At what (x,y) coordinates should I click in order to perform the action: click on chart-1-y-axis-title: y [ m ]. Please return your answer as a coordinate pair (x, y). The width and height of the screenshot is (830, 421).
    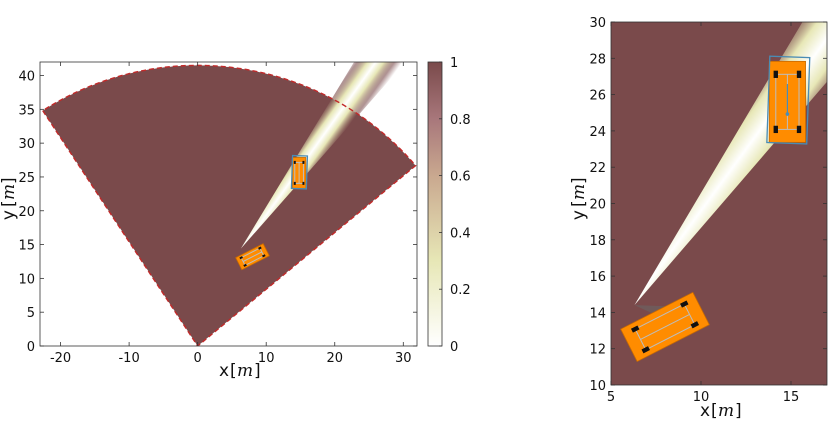
    Looking at the image, I should click on (9, 198).